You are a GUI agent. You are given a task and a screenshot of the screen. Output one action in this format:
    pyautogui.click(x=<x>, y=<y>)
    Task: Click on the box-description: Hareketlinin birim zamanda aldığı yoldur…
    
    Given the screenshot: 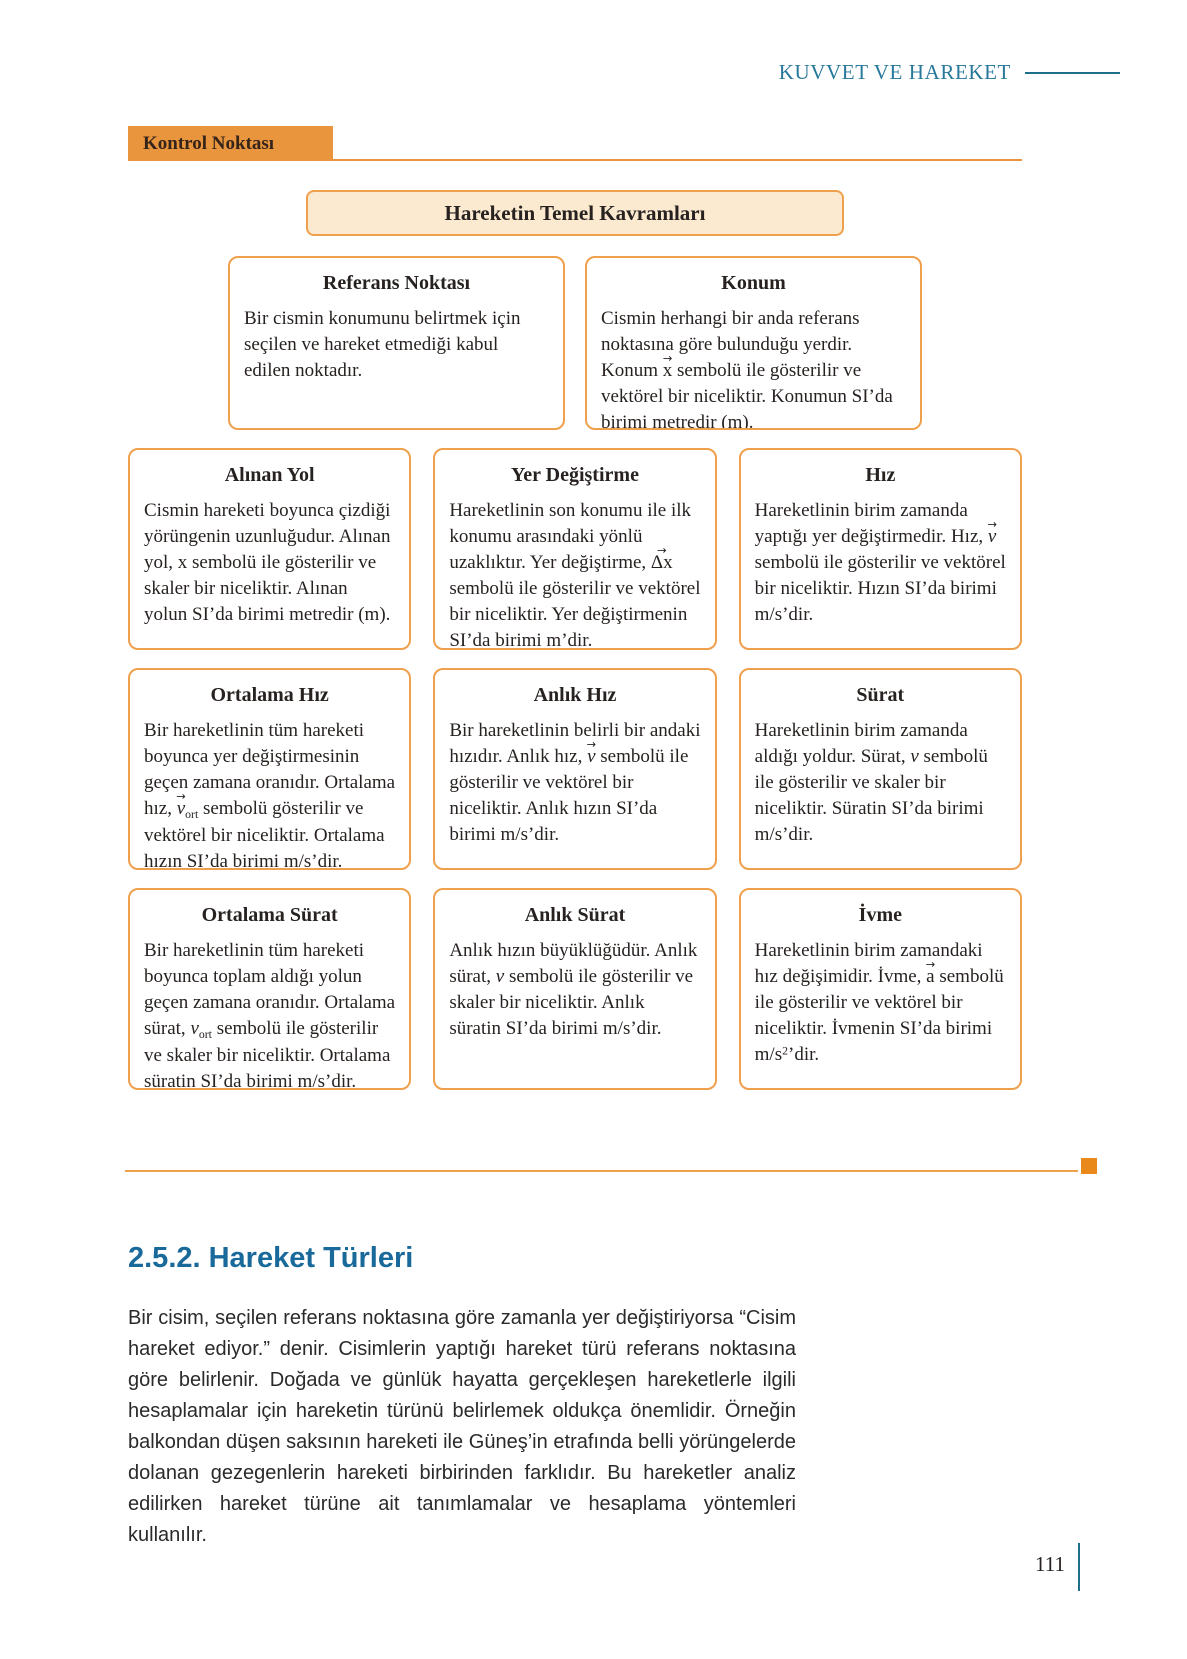 What is the action you would take?
    pyautogui.click(x=871, y=783)
    